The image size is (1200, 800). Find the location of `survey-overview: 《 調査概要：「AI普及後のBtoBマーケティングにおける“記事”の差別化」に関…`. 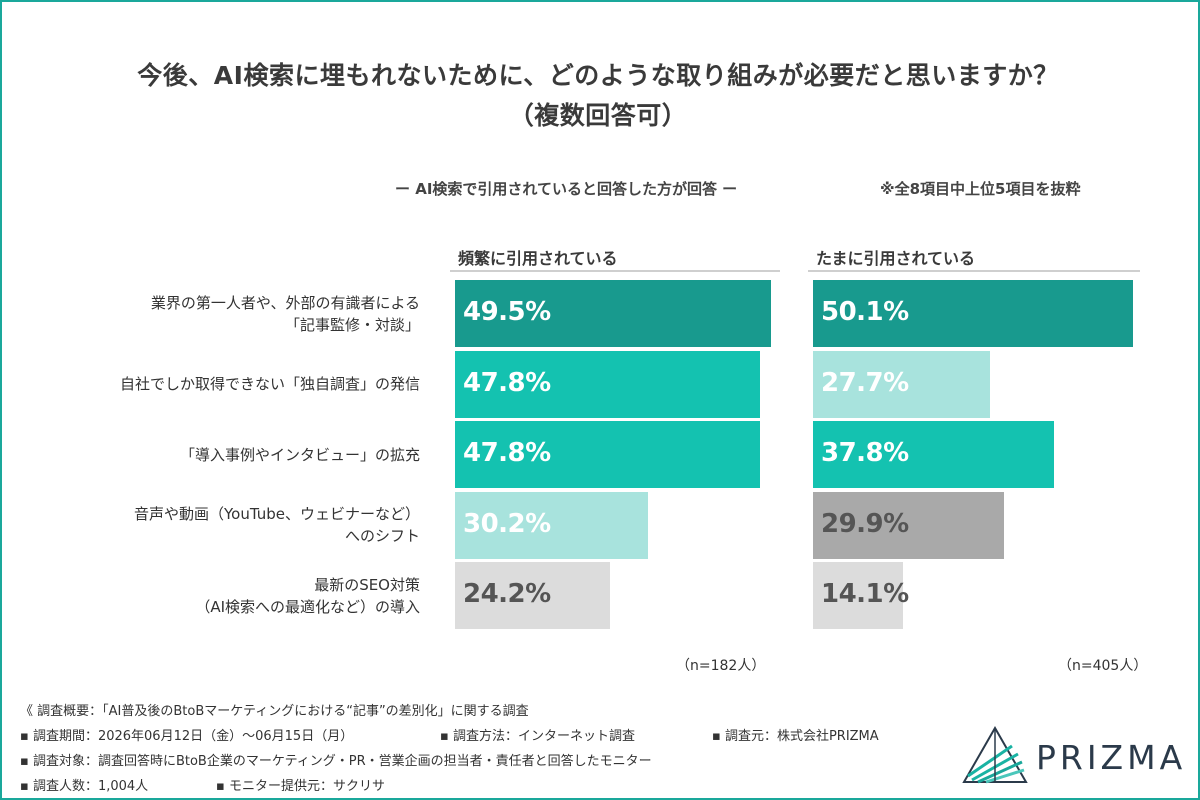

survey-overview: 《 調査概要：「AI普及後のBtoBマーケティングにおける“記事”の差別化」に関… is located at coordinates (274, 711).